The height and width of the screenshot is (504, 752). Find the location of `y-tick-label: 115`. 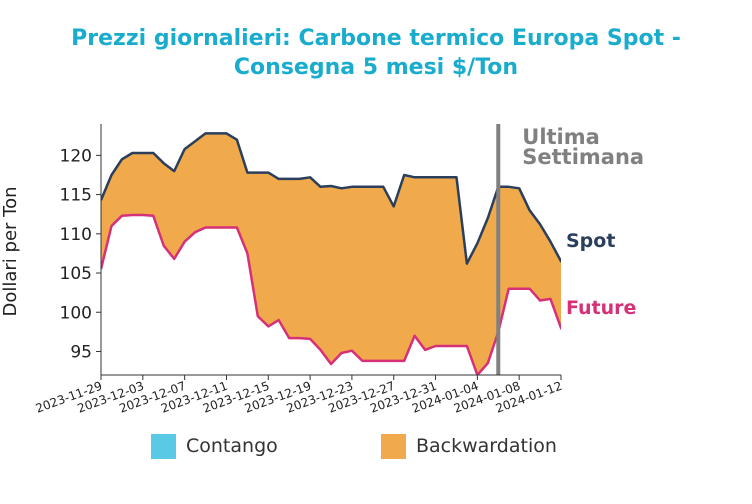

y-tick-label: 115 is located at coordinates (76, 196).